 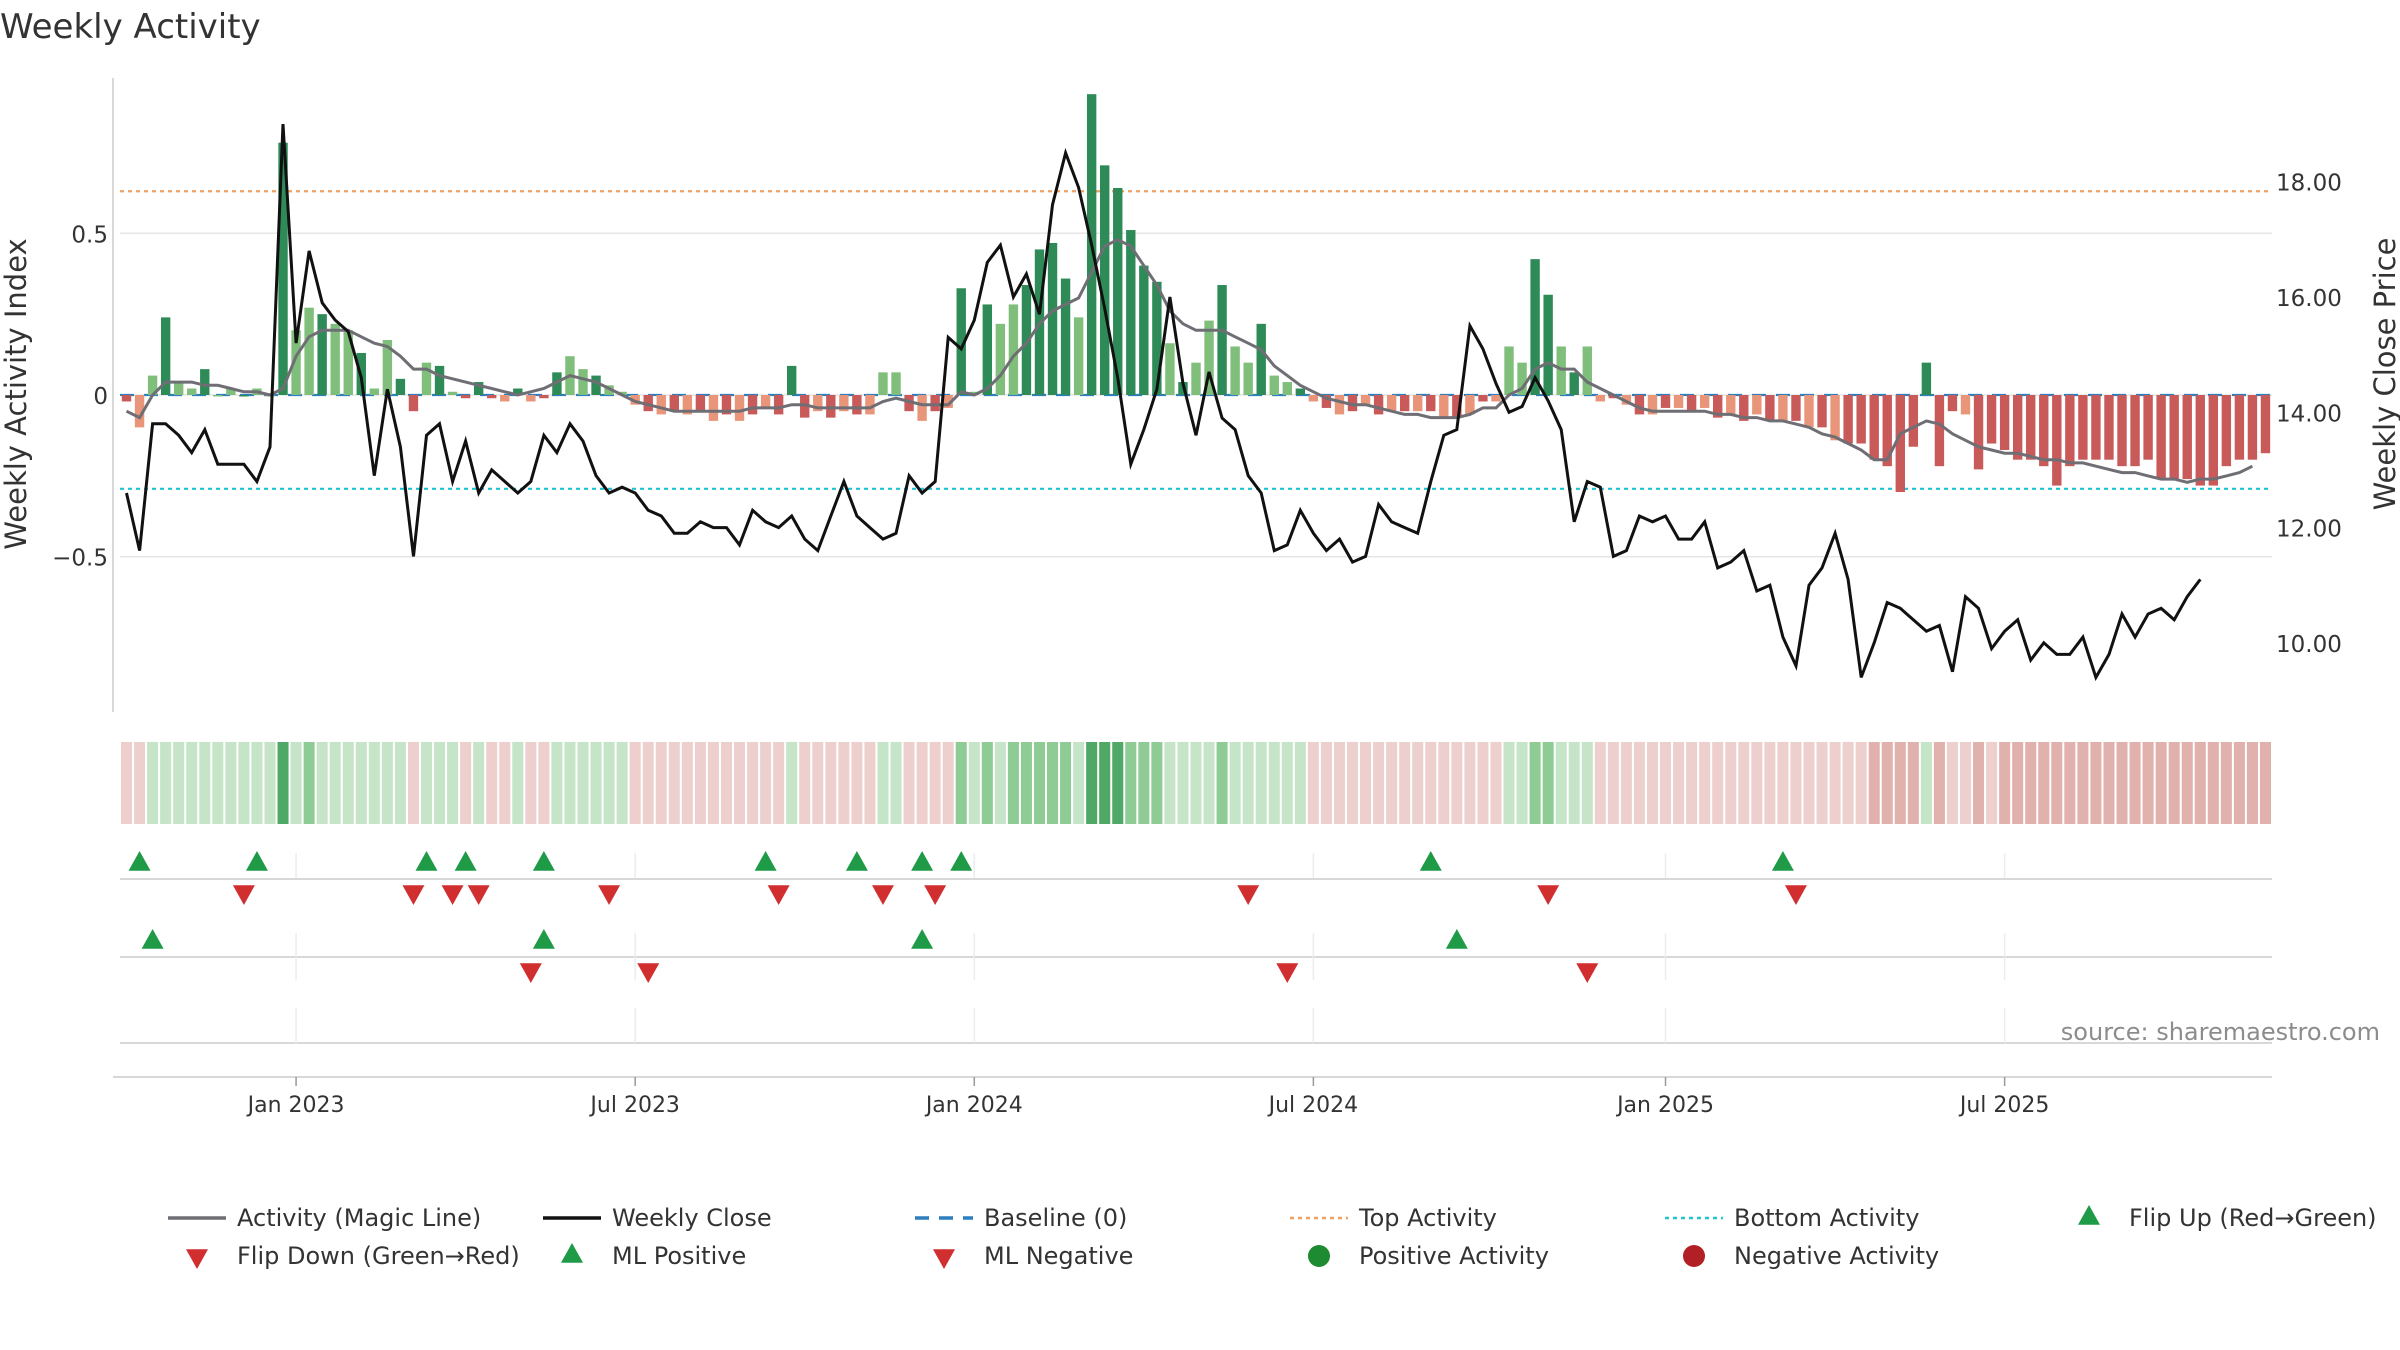 I want to click on legend-label: Positive Activity, so click(x=1454, y=1256).